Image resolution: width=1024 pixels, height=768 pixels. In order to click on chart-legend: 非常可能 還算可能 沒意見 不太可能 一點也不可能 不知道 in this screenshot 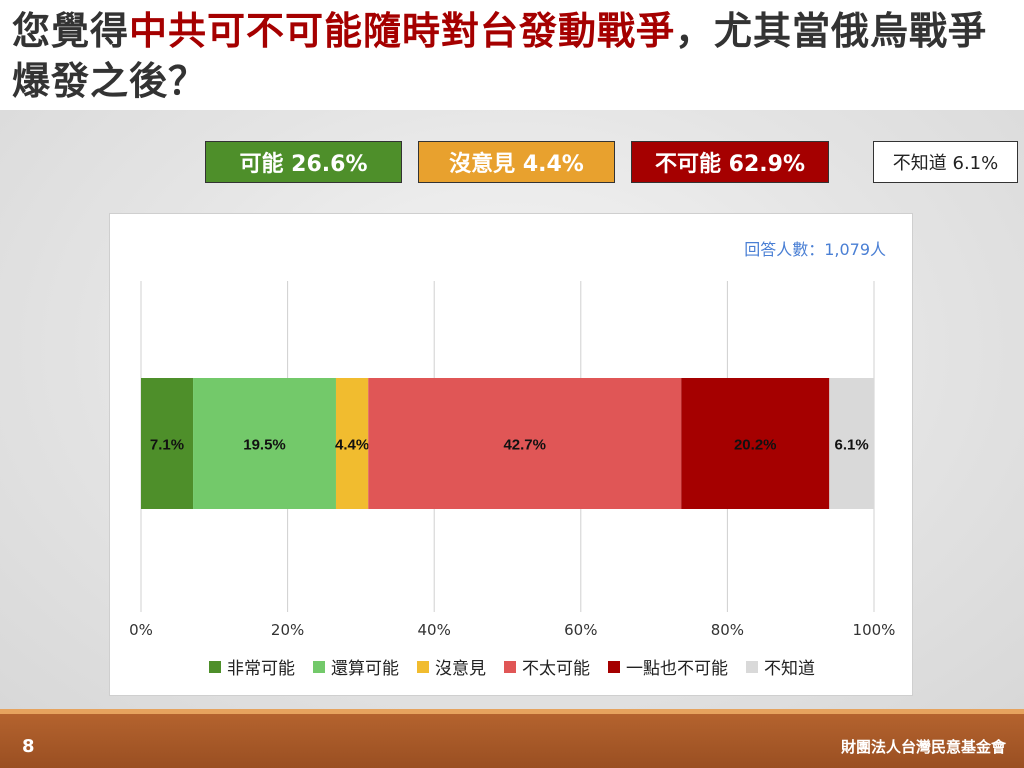, I will do `click(512, 666)`.